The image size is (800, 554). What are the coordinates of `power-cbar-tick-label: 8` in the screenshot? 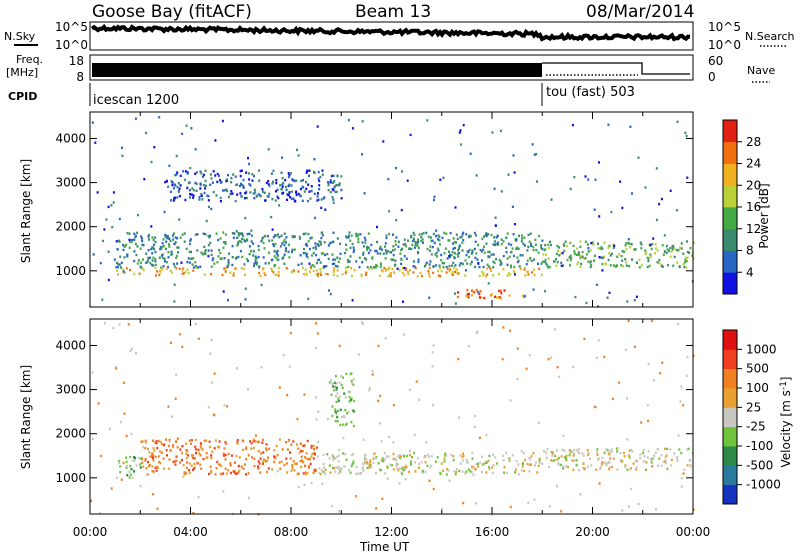 It's located at (750, 251).